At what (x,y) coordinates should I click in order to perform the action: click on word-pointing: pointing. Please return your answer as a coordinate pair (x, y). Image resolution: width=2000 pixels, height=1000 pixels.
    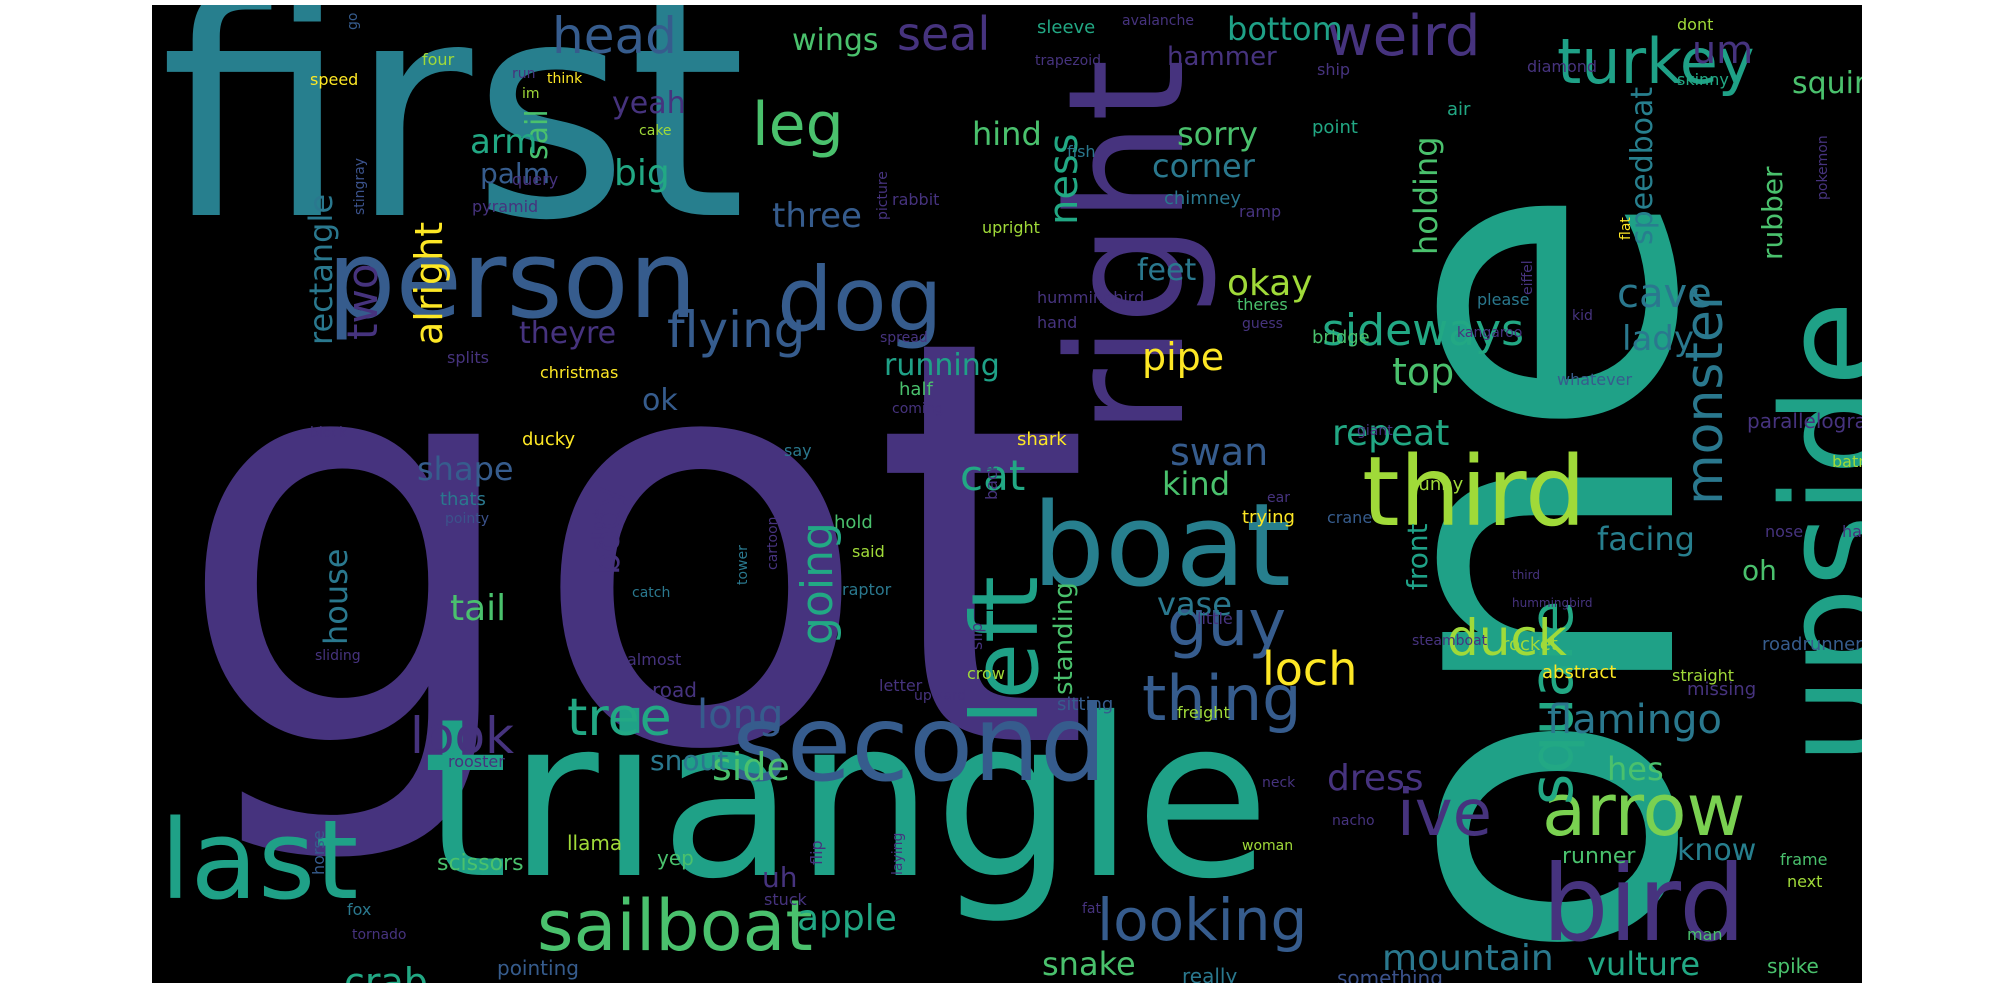
    Looking at the image, I should click on (538, 968).